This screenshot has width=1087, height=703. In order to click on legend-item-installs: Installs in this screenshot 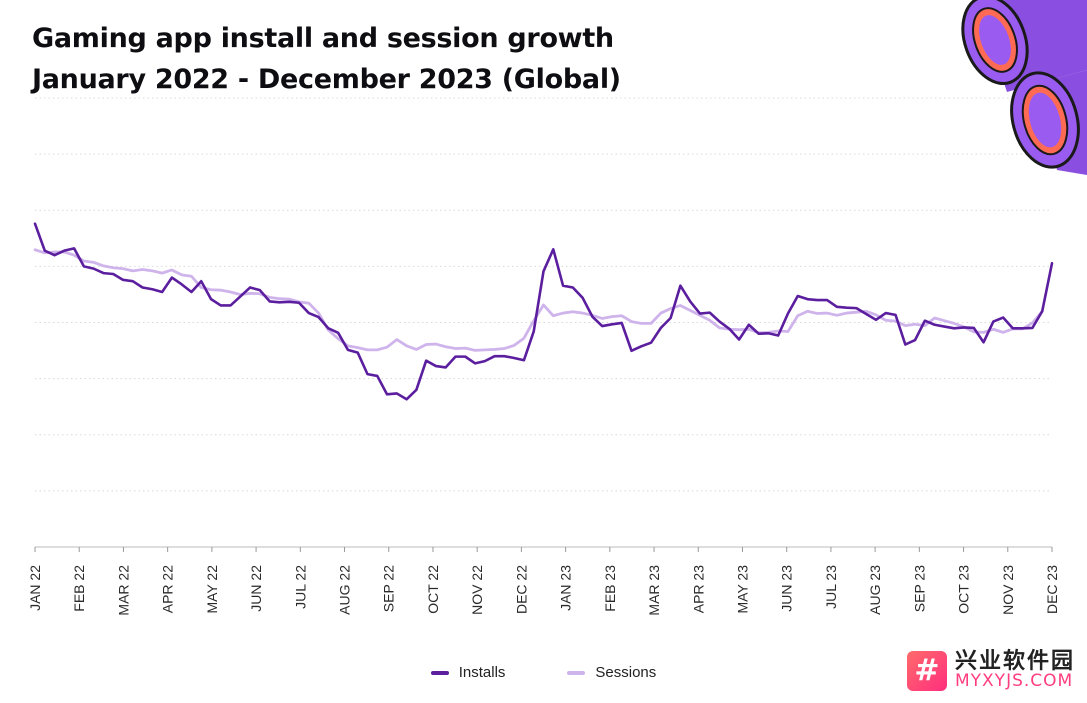, I will do `click(468, 672)`.